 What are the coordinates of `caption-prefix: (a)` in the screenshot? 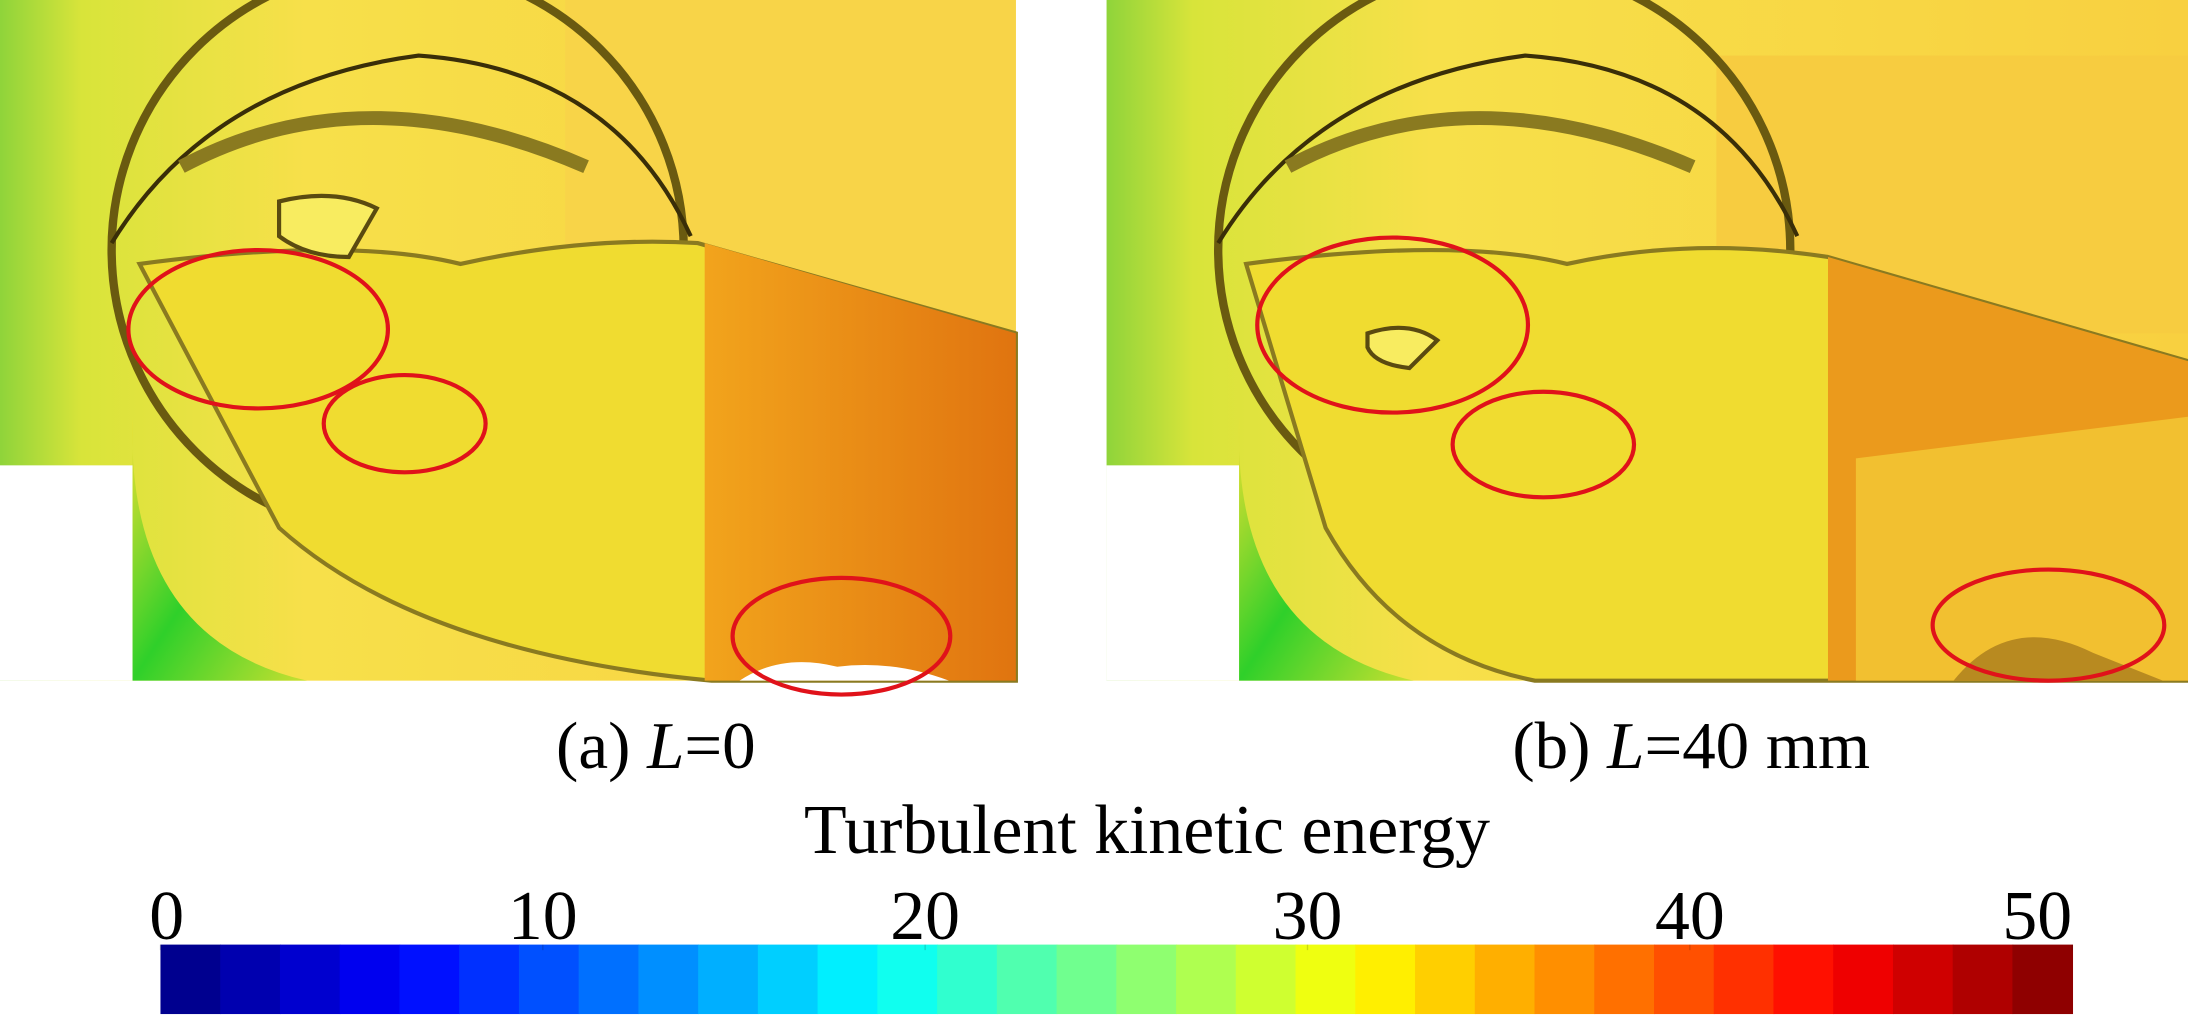 It's located at (601, 746).